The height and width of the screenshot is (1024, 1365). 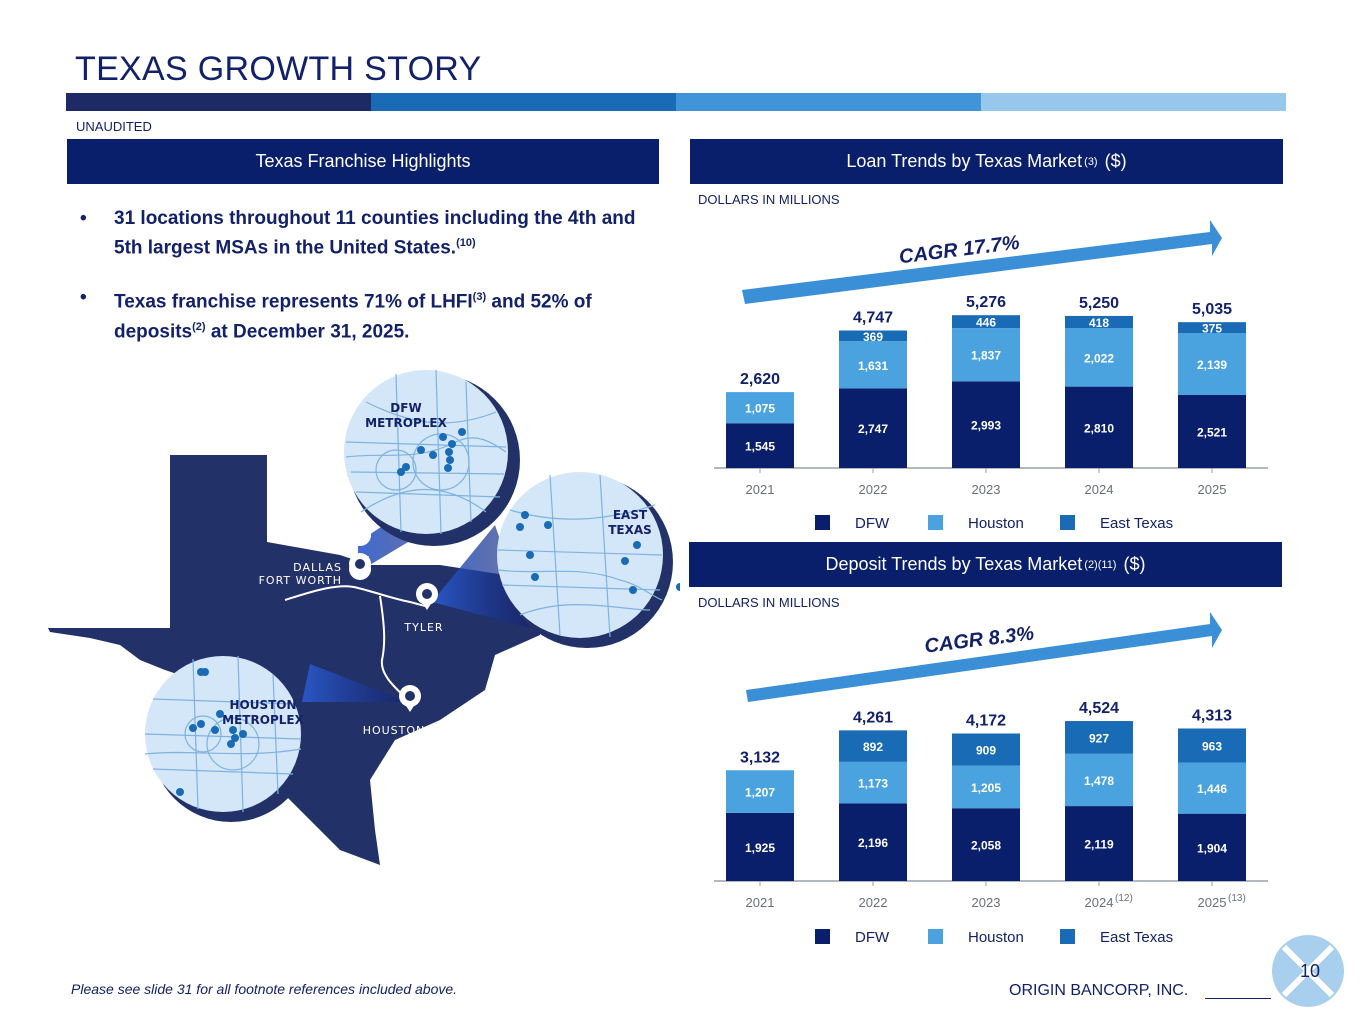 I want to click on page-number: 10, so click(x=1310, y=971).